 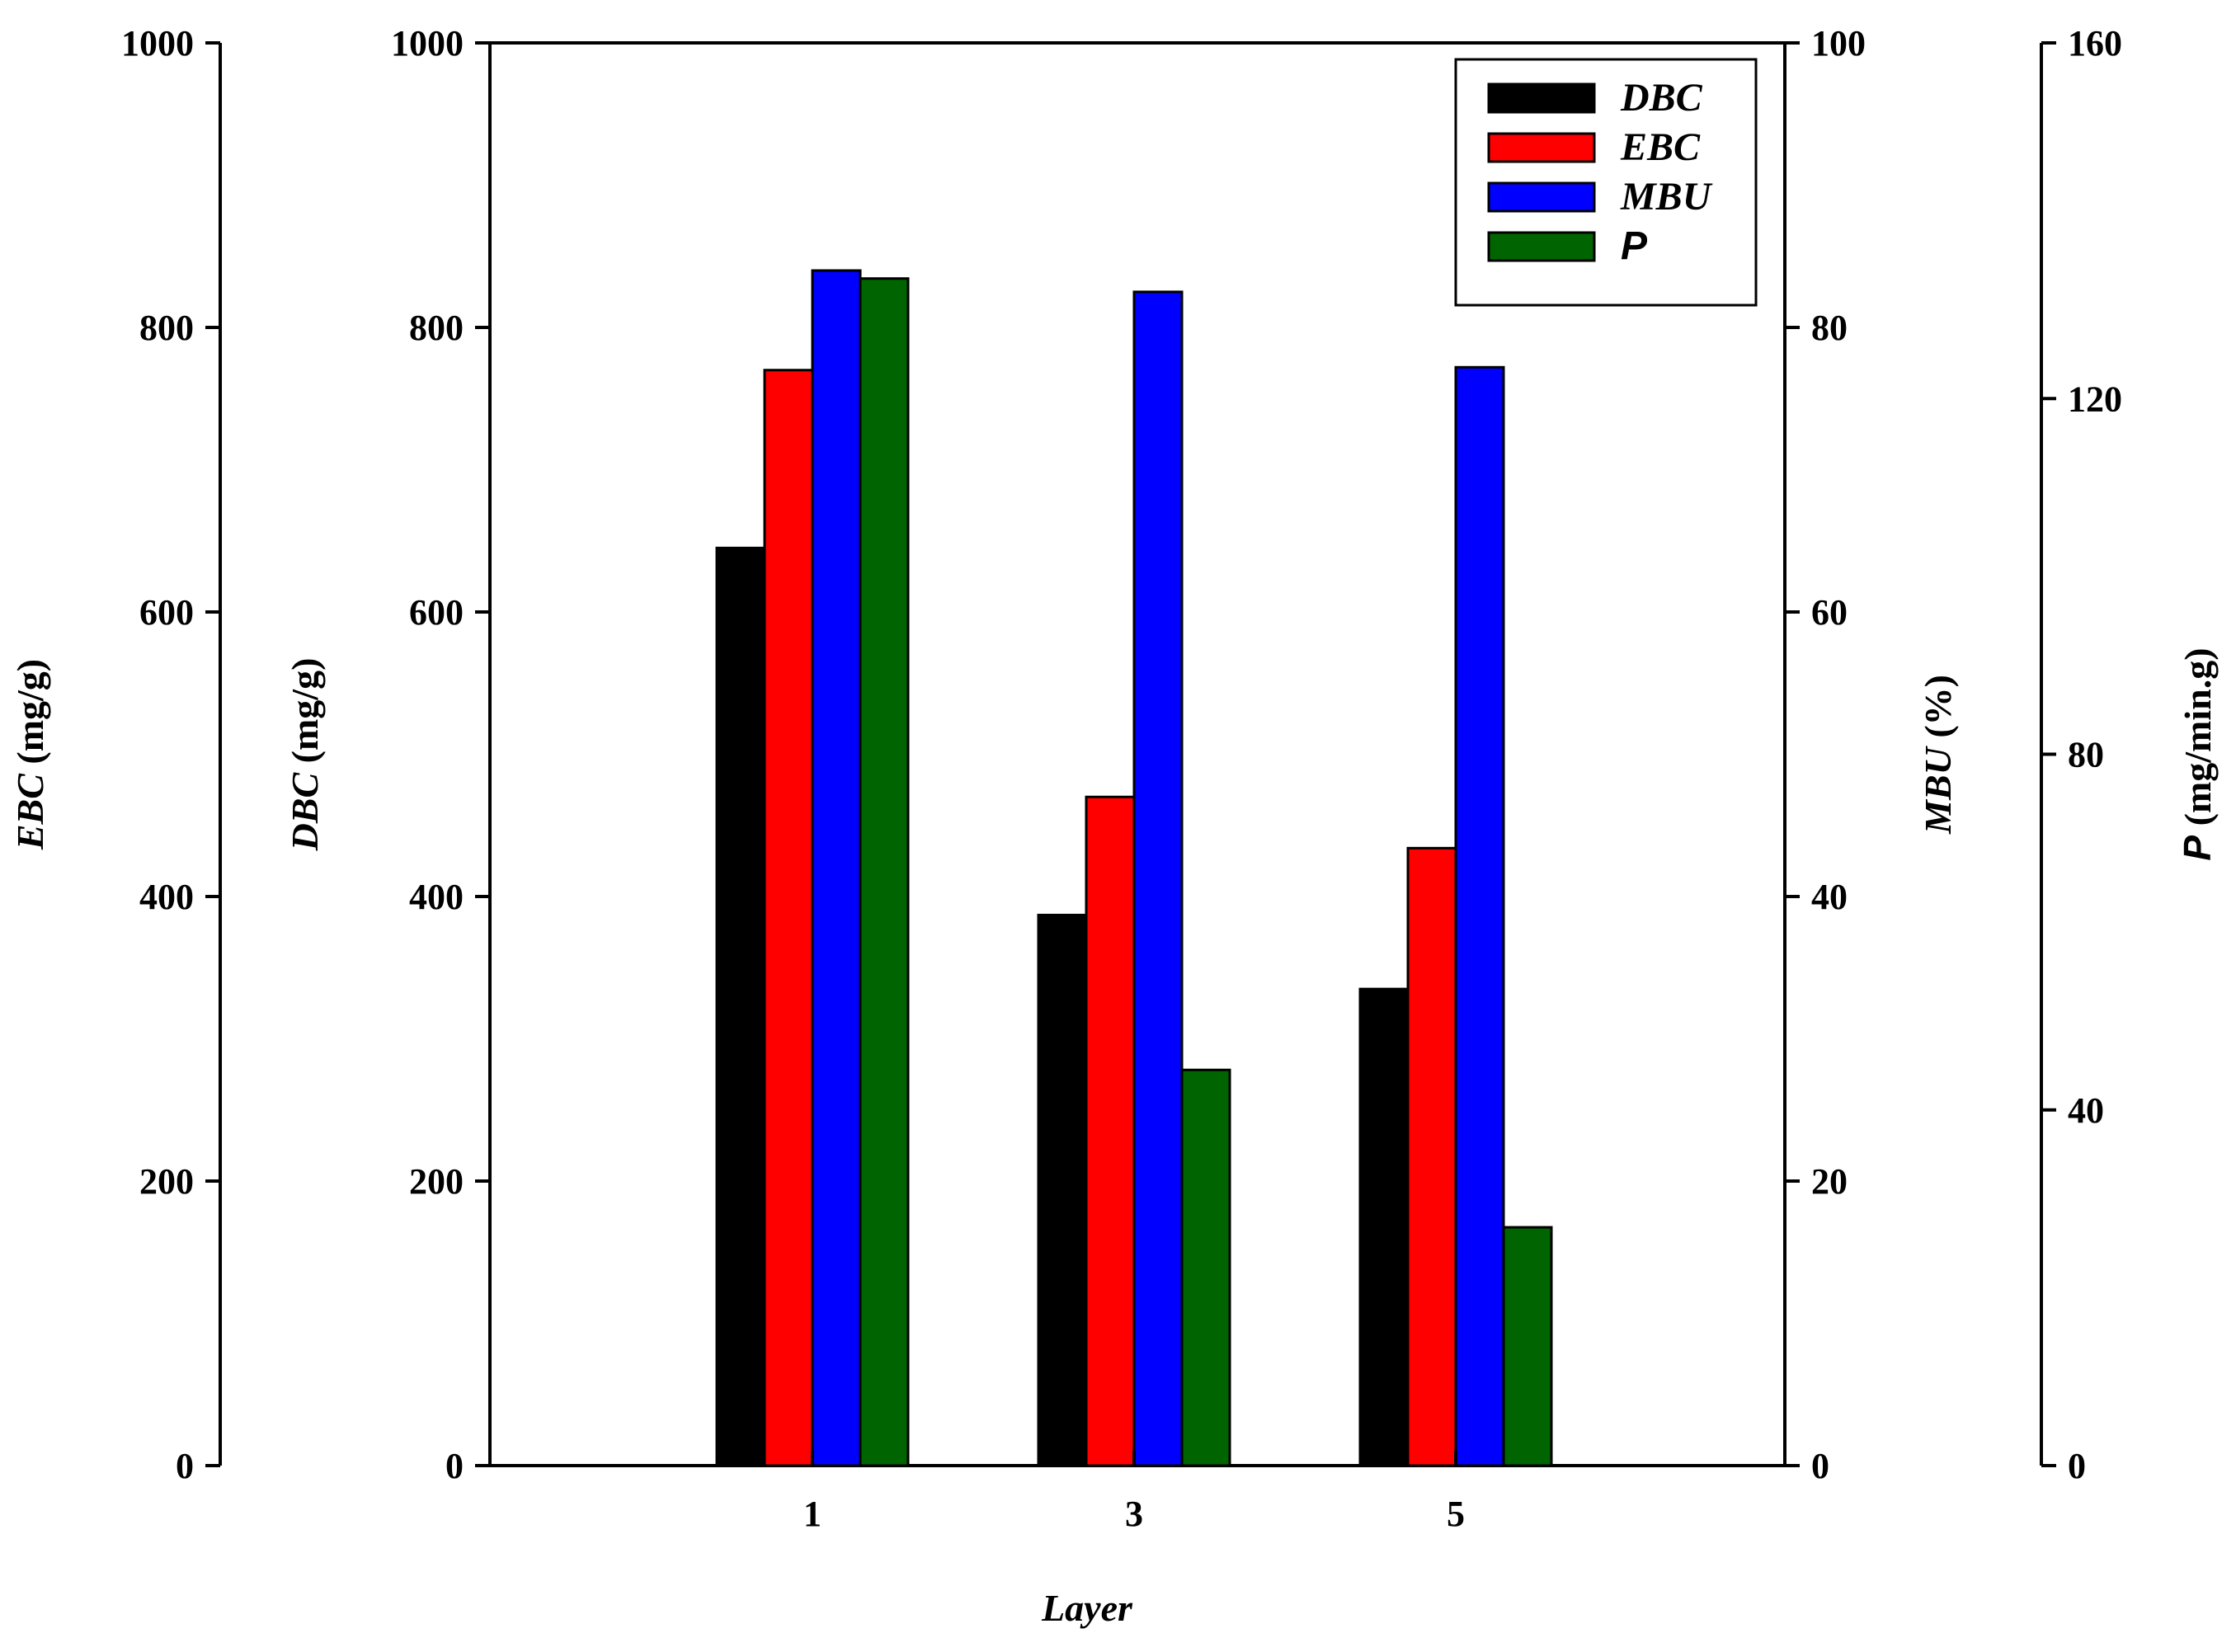 I want to click on dbc-tick-label: 800, so click(x=436, y=328).